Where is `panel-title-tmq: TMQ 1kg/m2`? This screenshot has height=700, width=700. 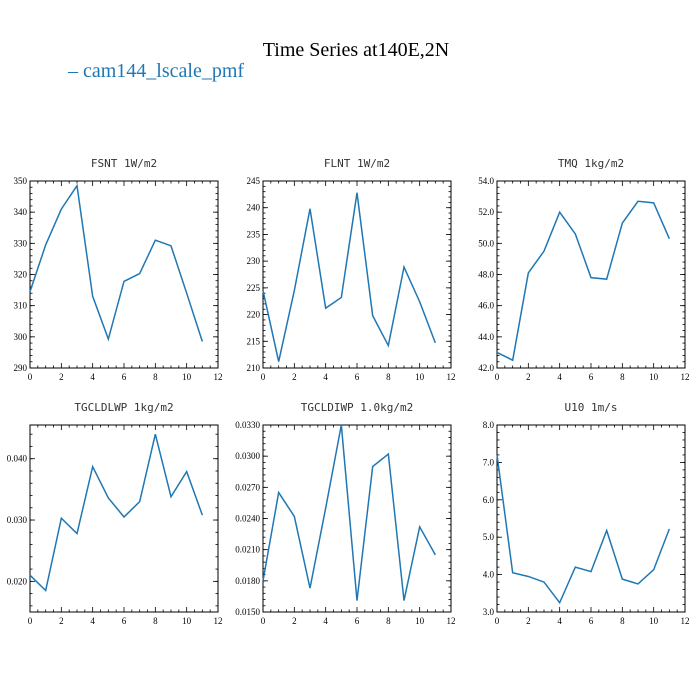
panel-title-tmq: TMQ 1kg/m2 is located at coordinates (591, 163).